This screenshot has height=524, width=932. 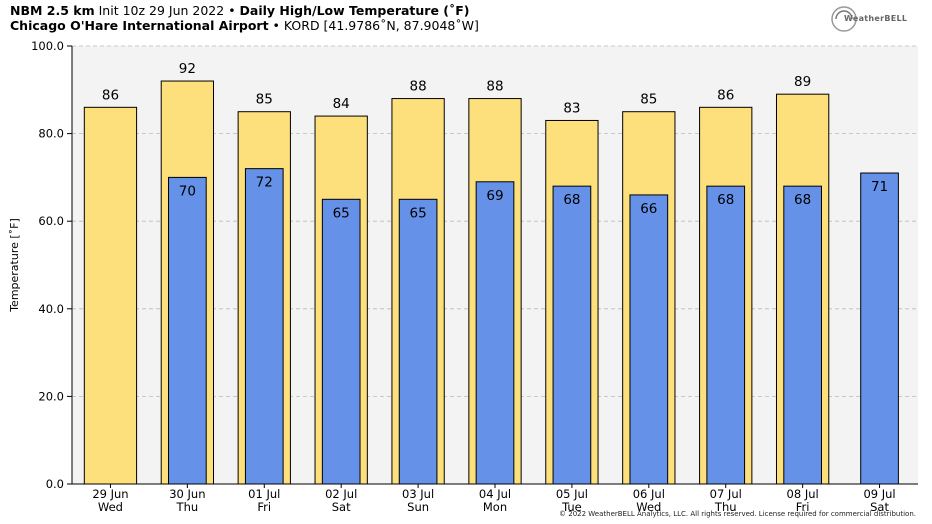 What do you see at coordinates (418, 494) in the screenshot?
I see `x-tick-date: 03 Jul` at bounding box center [418, 494].